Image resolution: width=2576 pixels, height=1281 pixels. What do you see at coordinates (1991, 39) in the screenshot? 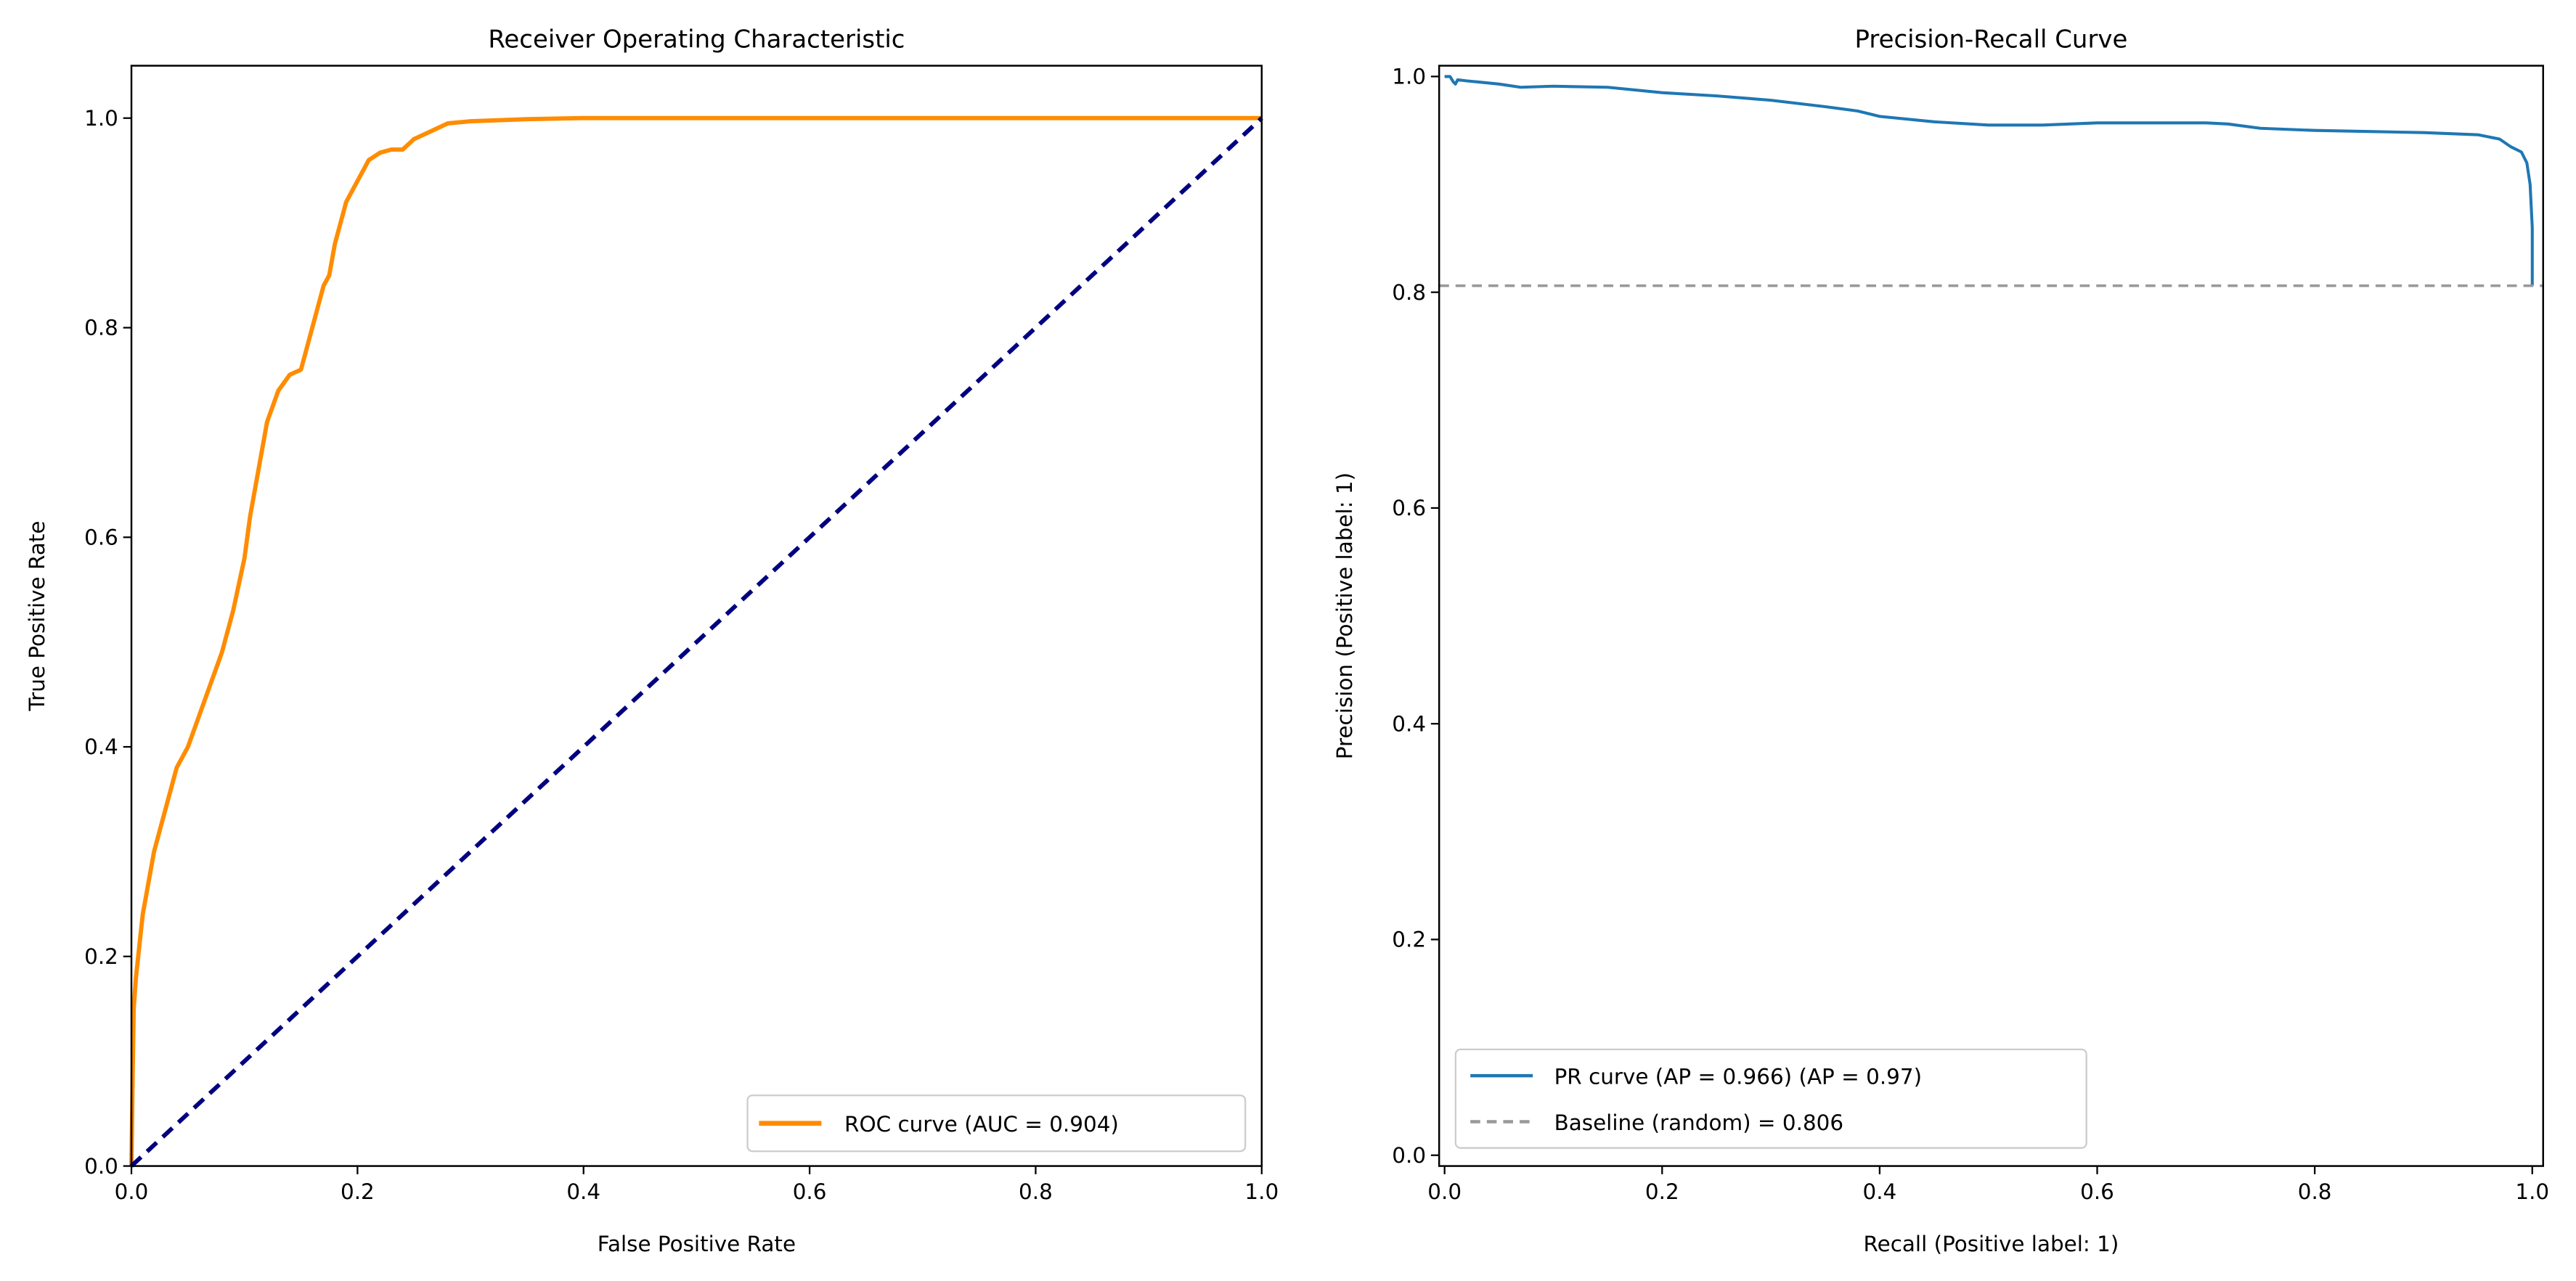
I see `pr-title: Precision-Recall Curve` at bounding box center [1991, 39].